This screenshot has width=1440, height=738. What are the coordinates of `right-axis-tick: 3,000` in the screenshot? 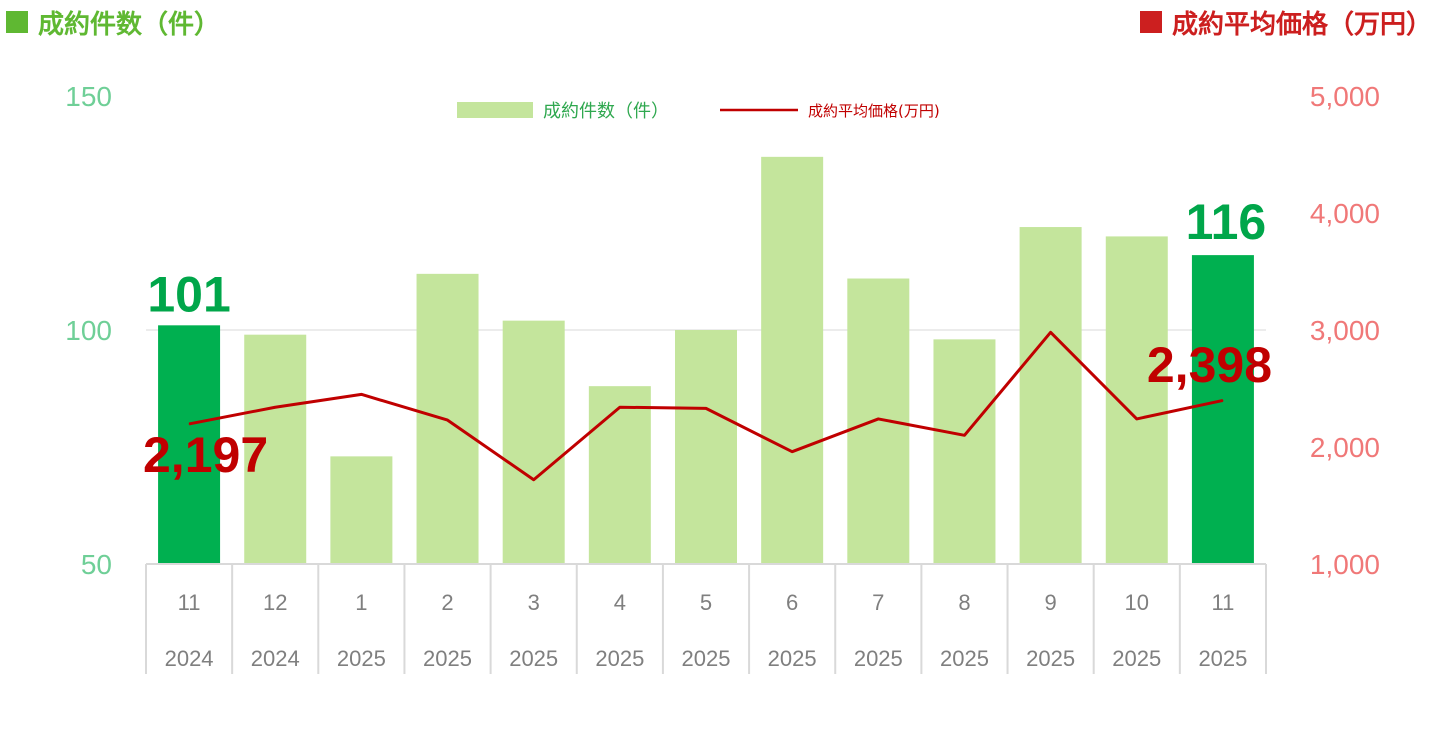 It's located at (1345, 330).